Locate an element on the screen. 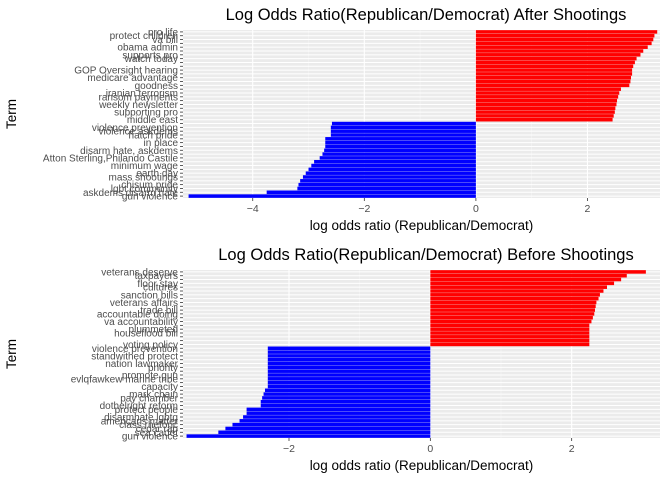  y-tick-label: ransom payments is located at coordinates (138, 97).